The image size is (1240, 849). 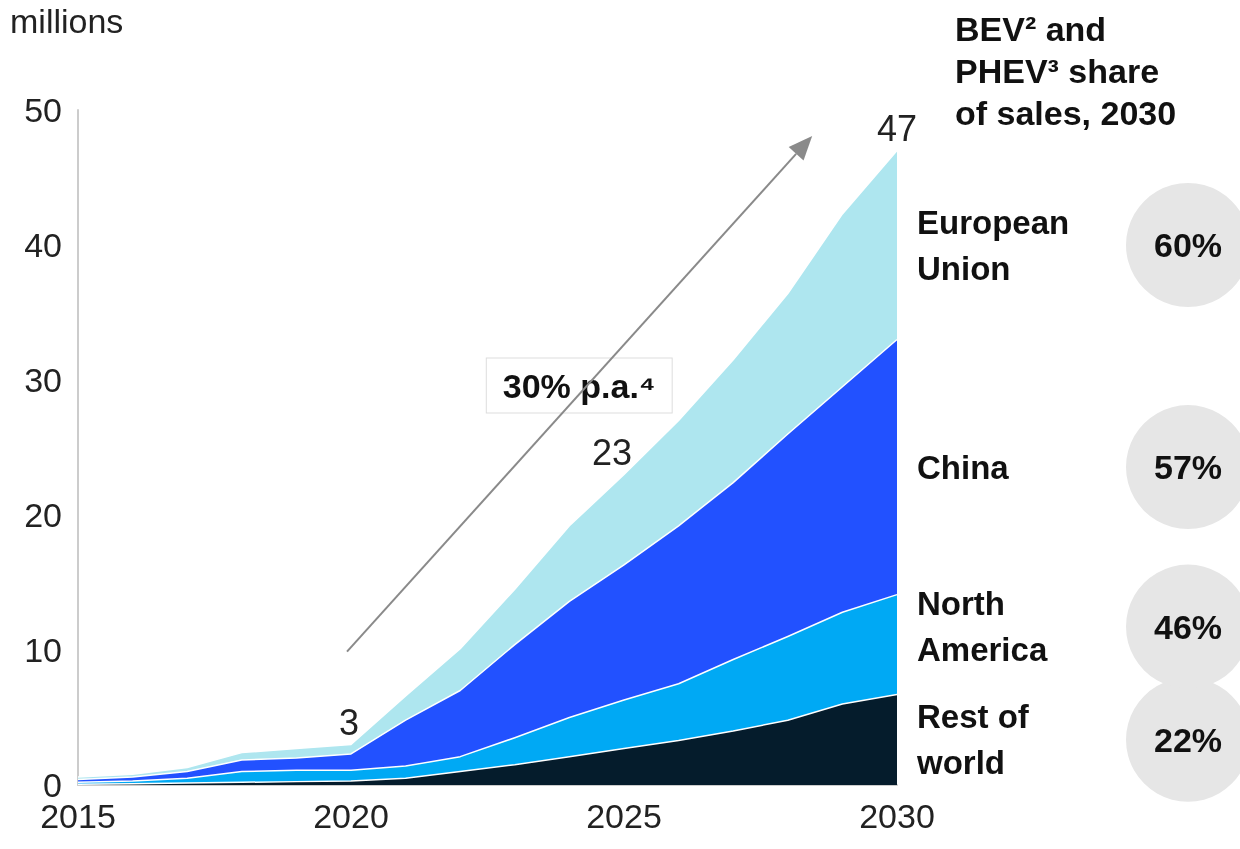 I want to click on x-tick-label: 2025, so click(x=624, y=816).